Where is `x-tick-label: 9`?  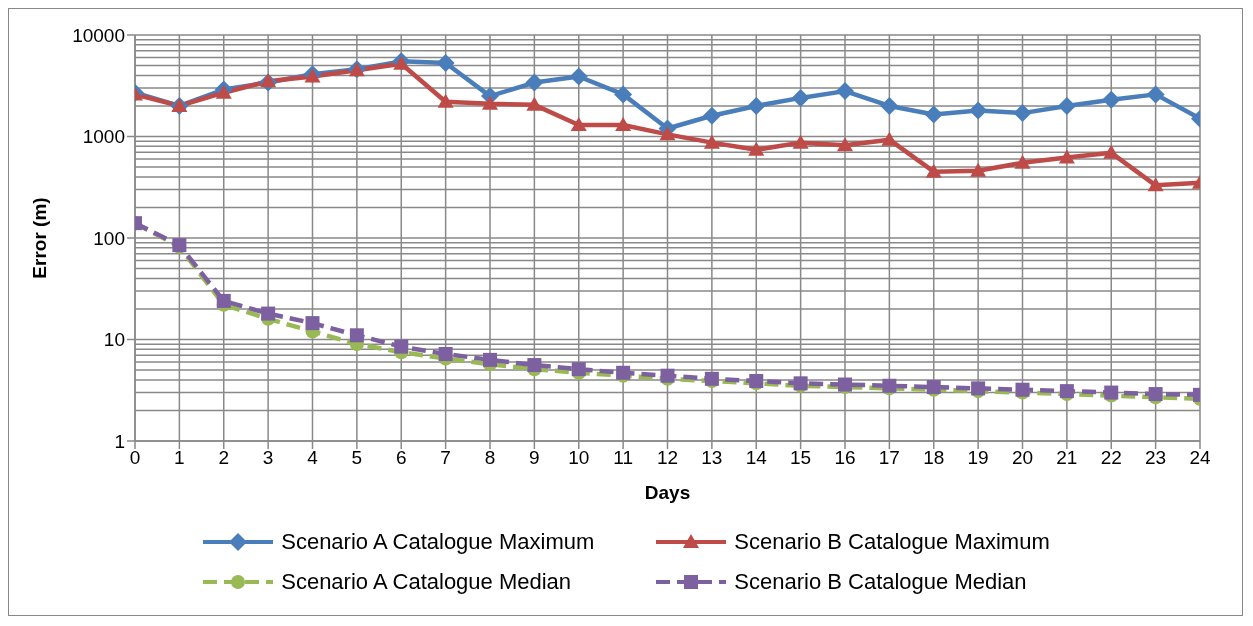 x-tick-label: 9 is located at coordinates (534, 458).